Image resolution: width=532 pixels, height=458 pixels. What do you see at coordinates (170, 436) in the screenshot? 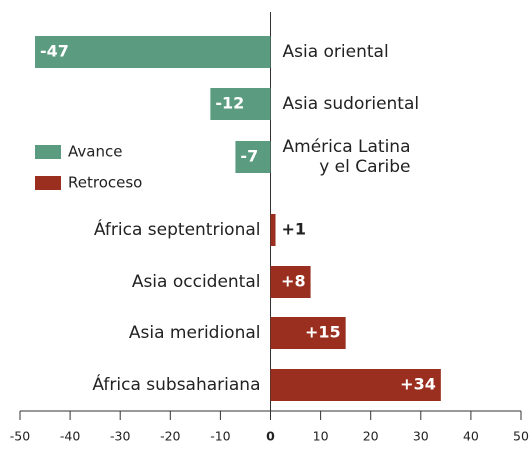
I see `x-tick-label: -20` at bounding box center [170, 436].